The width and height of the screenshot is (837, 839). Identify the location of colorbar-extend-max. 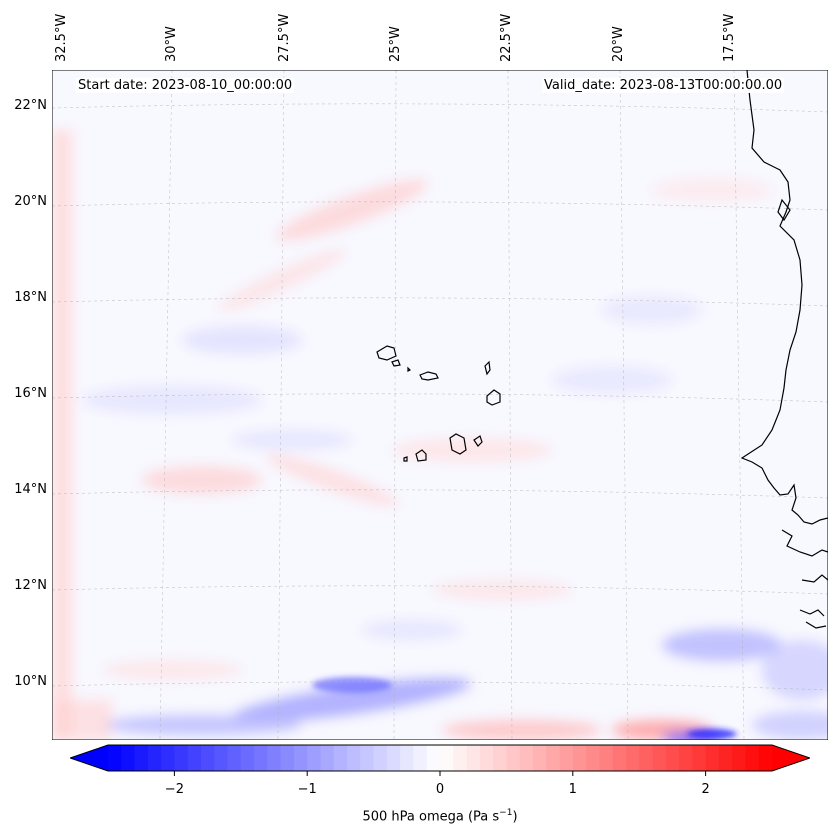
(791, 758).